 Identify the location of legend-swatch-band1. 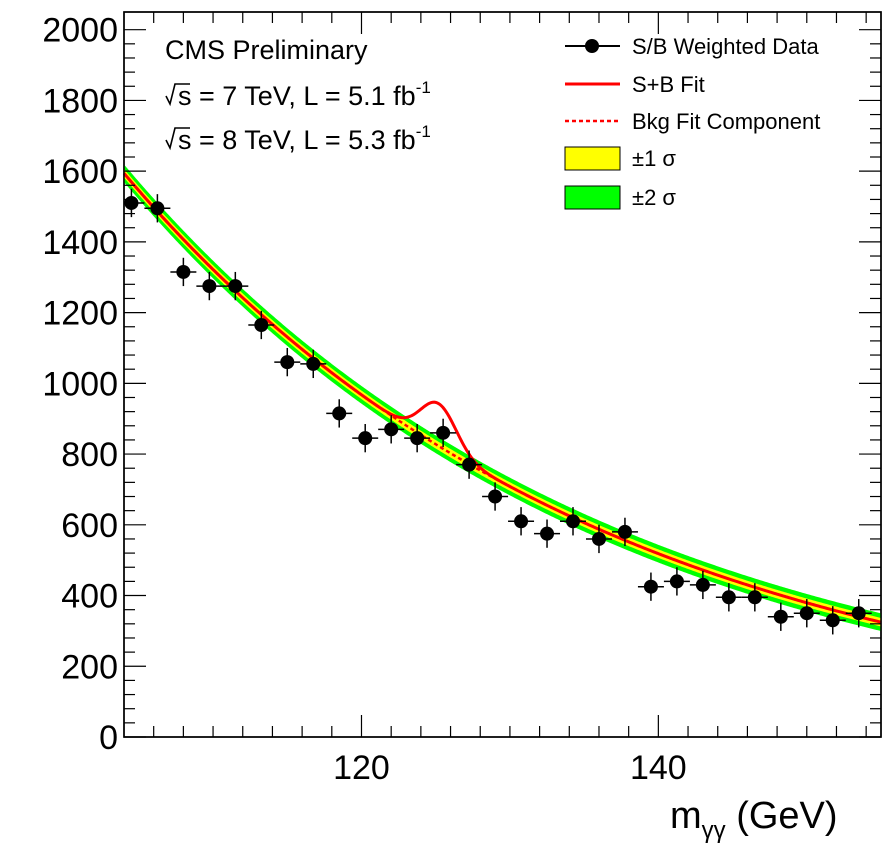
(592, 158).